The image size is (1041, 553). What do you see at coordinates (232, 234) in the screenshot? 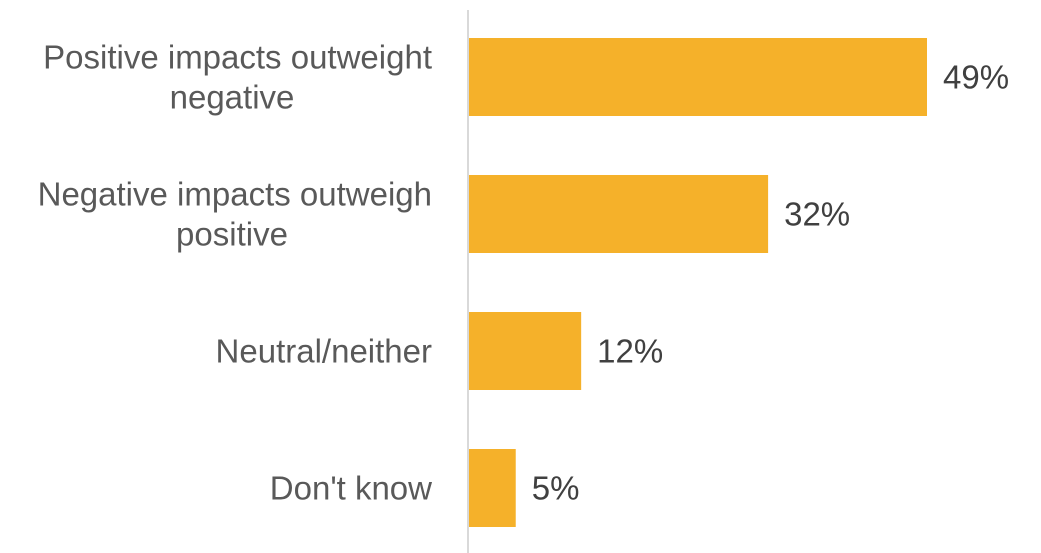
I see `category-label-1-line-1: positive` at bounding box center [232, 234].